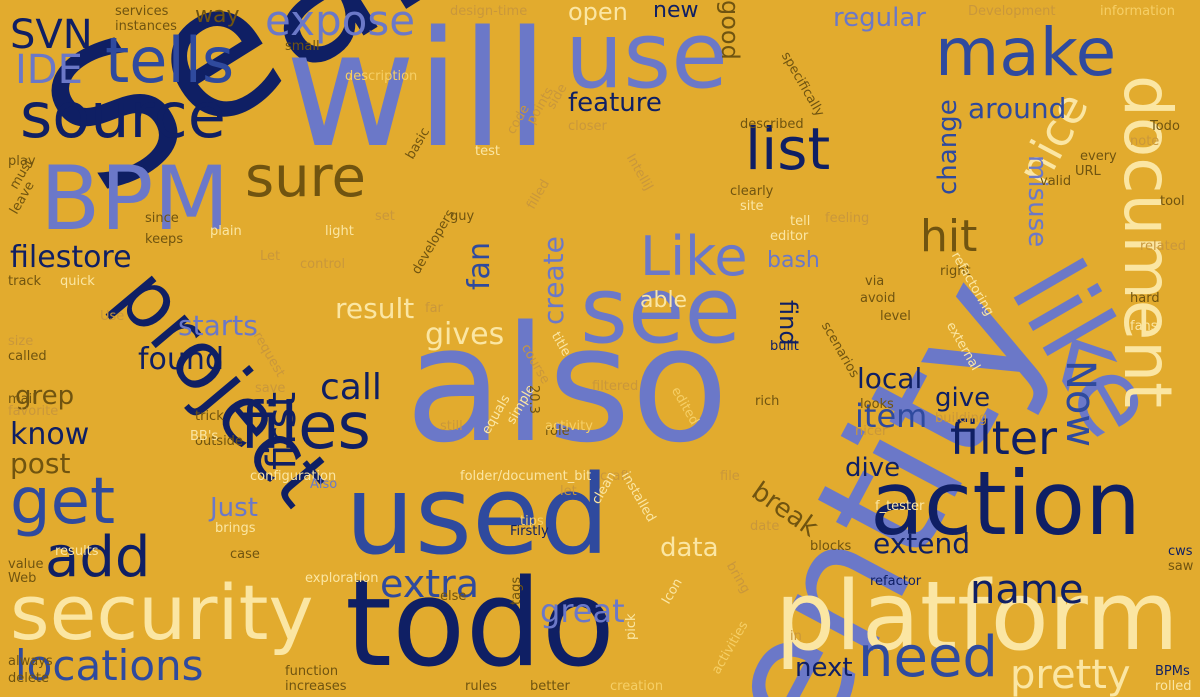 The image size is (1200, 697). What do you see at coordinates (381, 76) in the screenshot?
I see `cloud-word: description` at bounding box center [381, 76].